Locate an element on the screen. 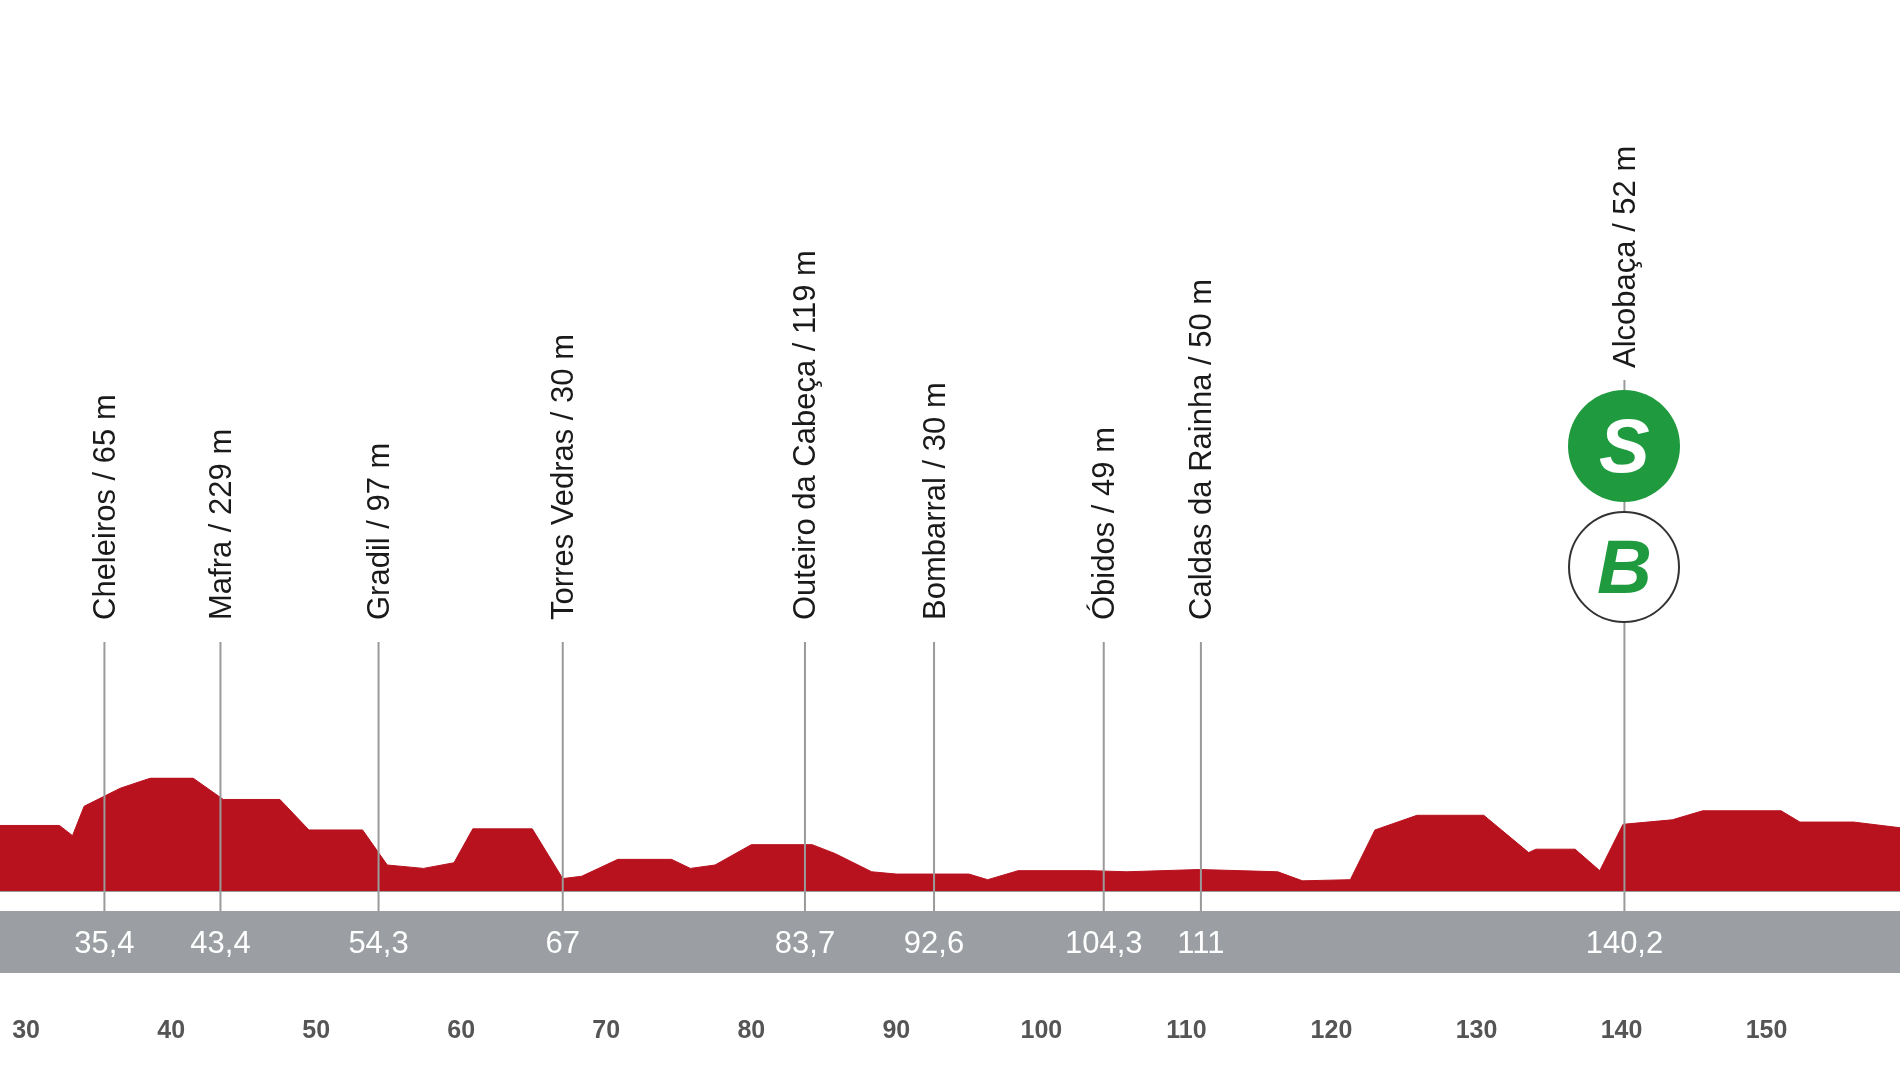 The height and width of the screenshot is (1069, 1900). ref-line-label: Torres Vedras / 30 m is located at coordinates (563, 476).